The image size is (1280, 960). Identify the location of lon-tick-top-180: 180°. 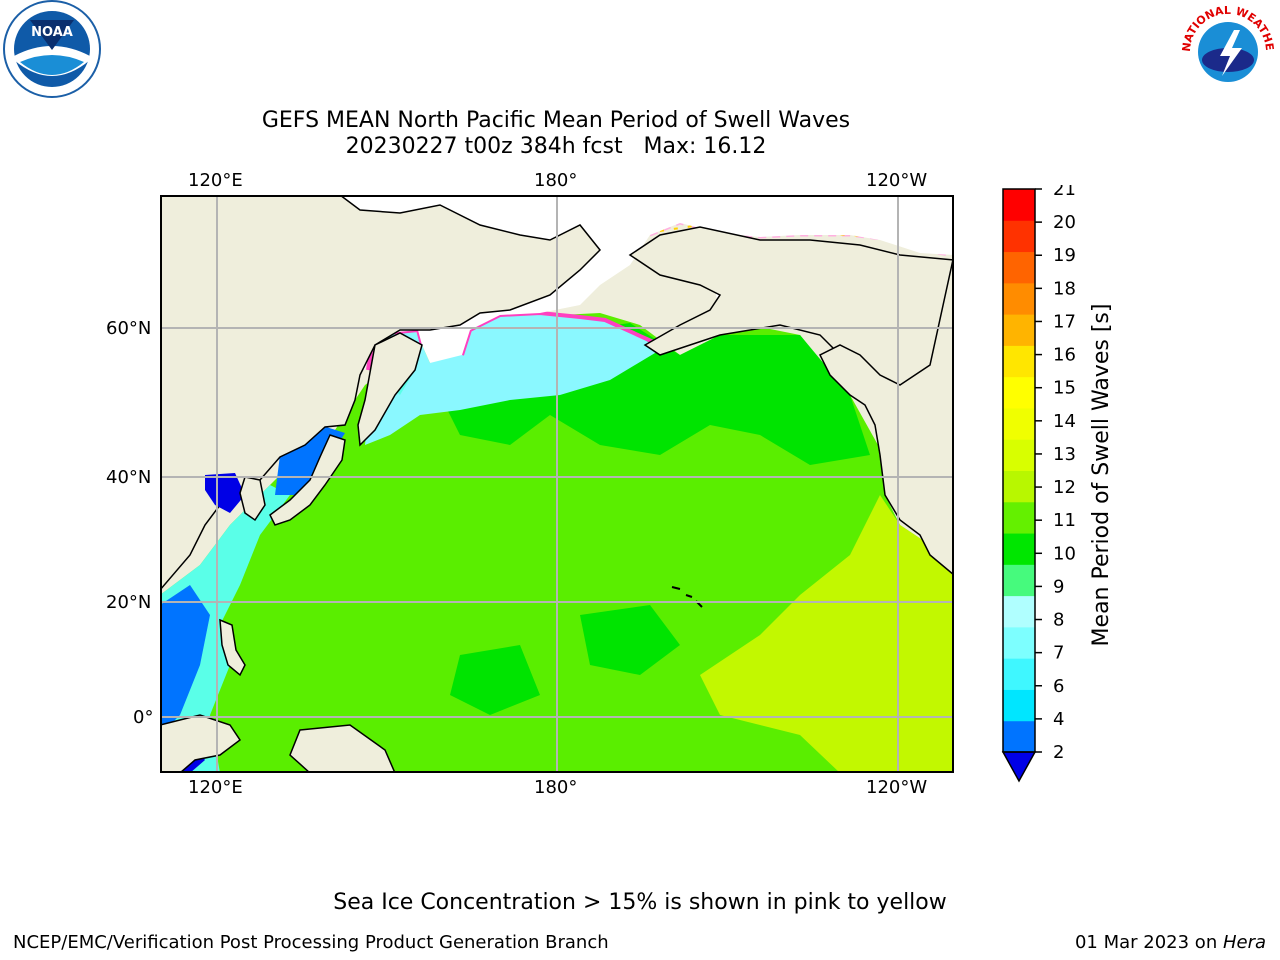
(556, 180).